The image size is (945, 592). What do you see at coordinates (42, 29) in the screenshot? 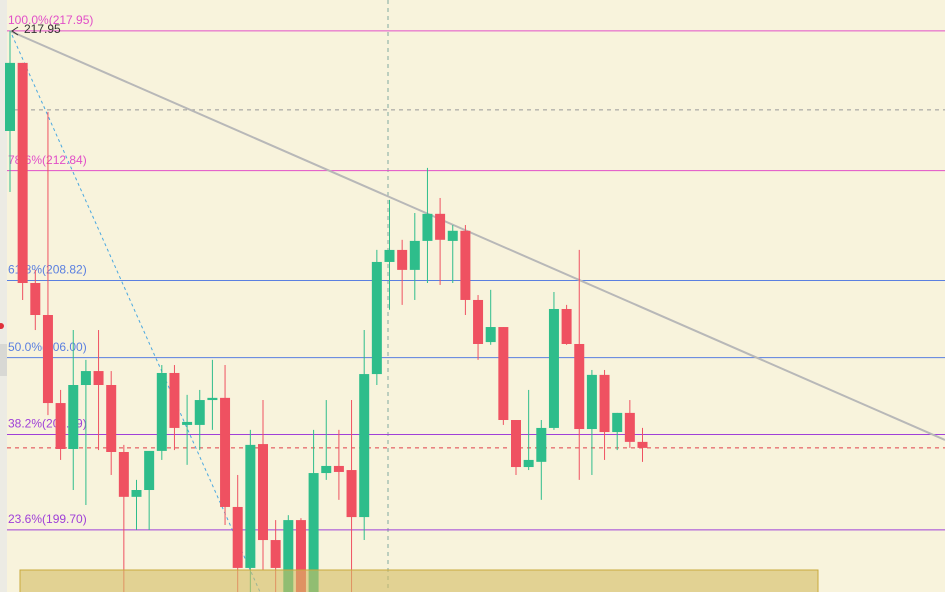
I see `high-label: 217.95` at bounding box center [42, 29].